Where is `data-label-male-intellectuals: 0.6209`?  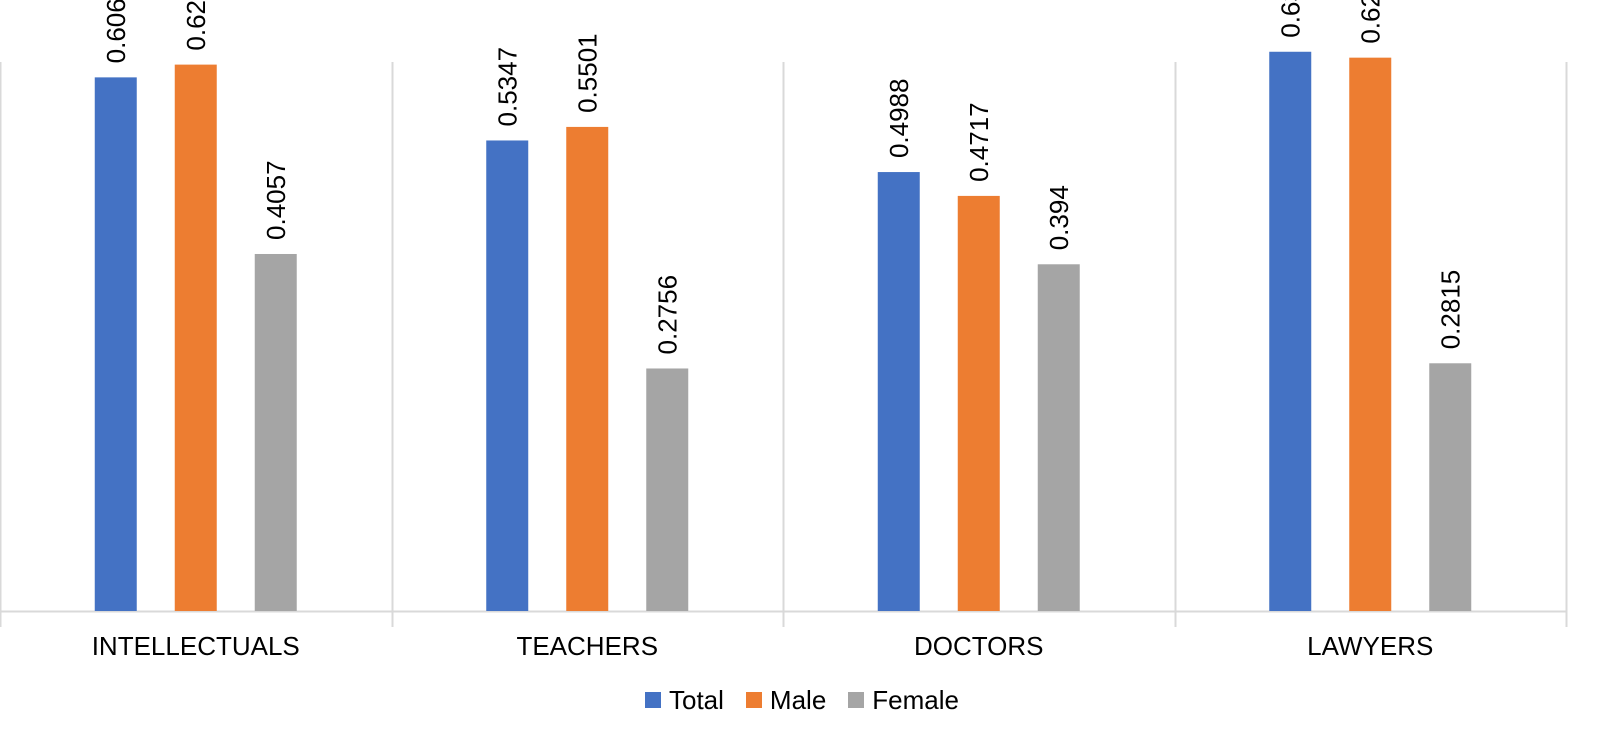
data-label-male-intellectuals: 0.6209 is located at coordinates (196, 25).